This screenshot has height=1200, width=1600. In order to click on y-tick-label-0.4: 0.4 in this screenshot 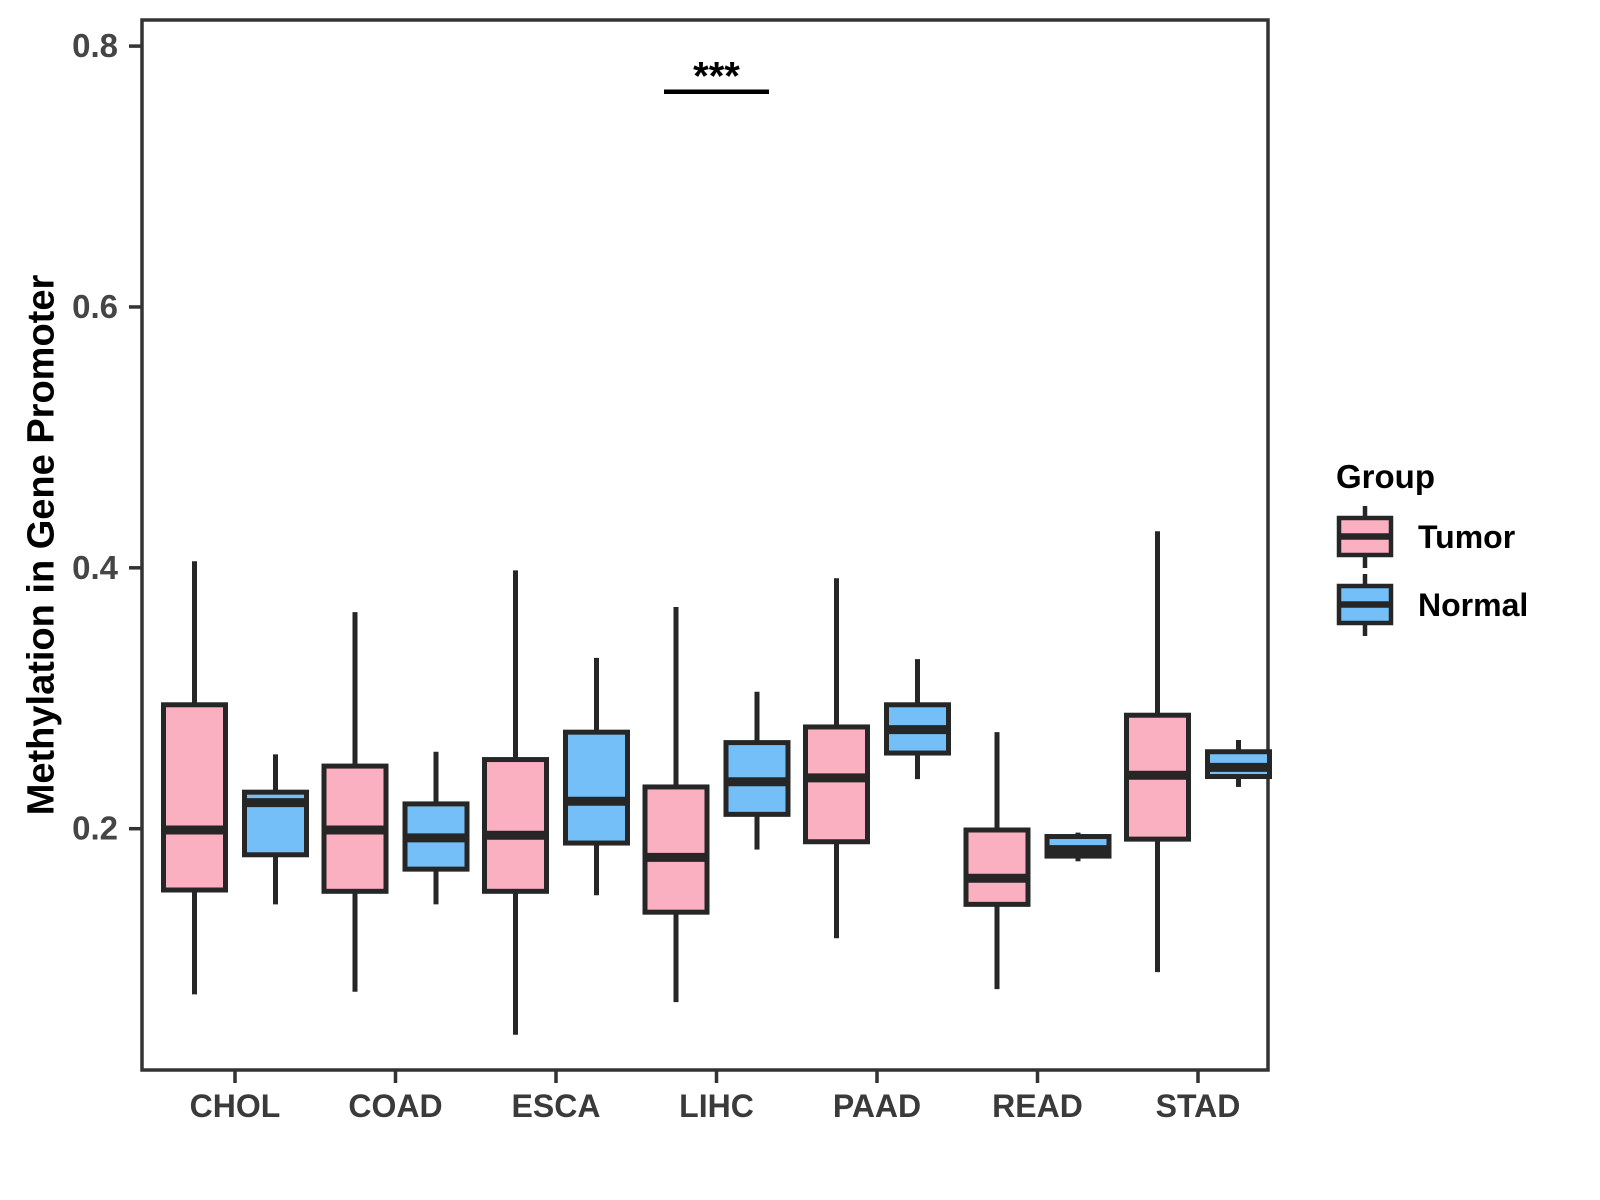, I will do `click(95, 567)`.